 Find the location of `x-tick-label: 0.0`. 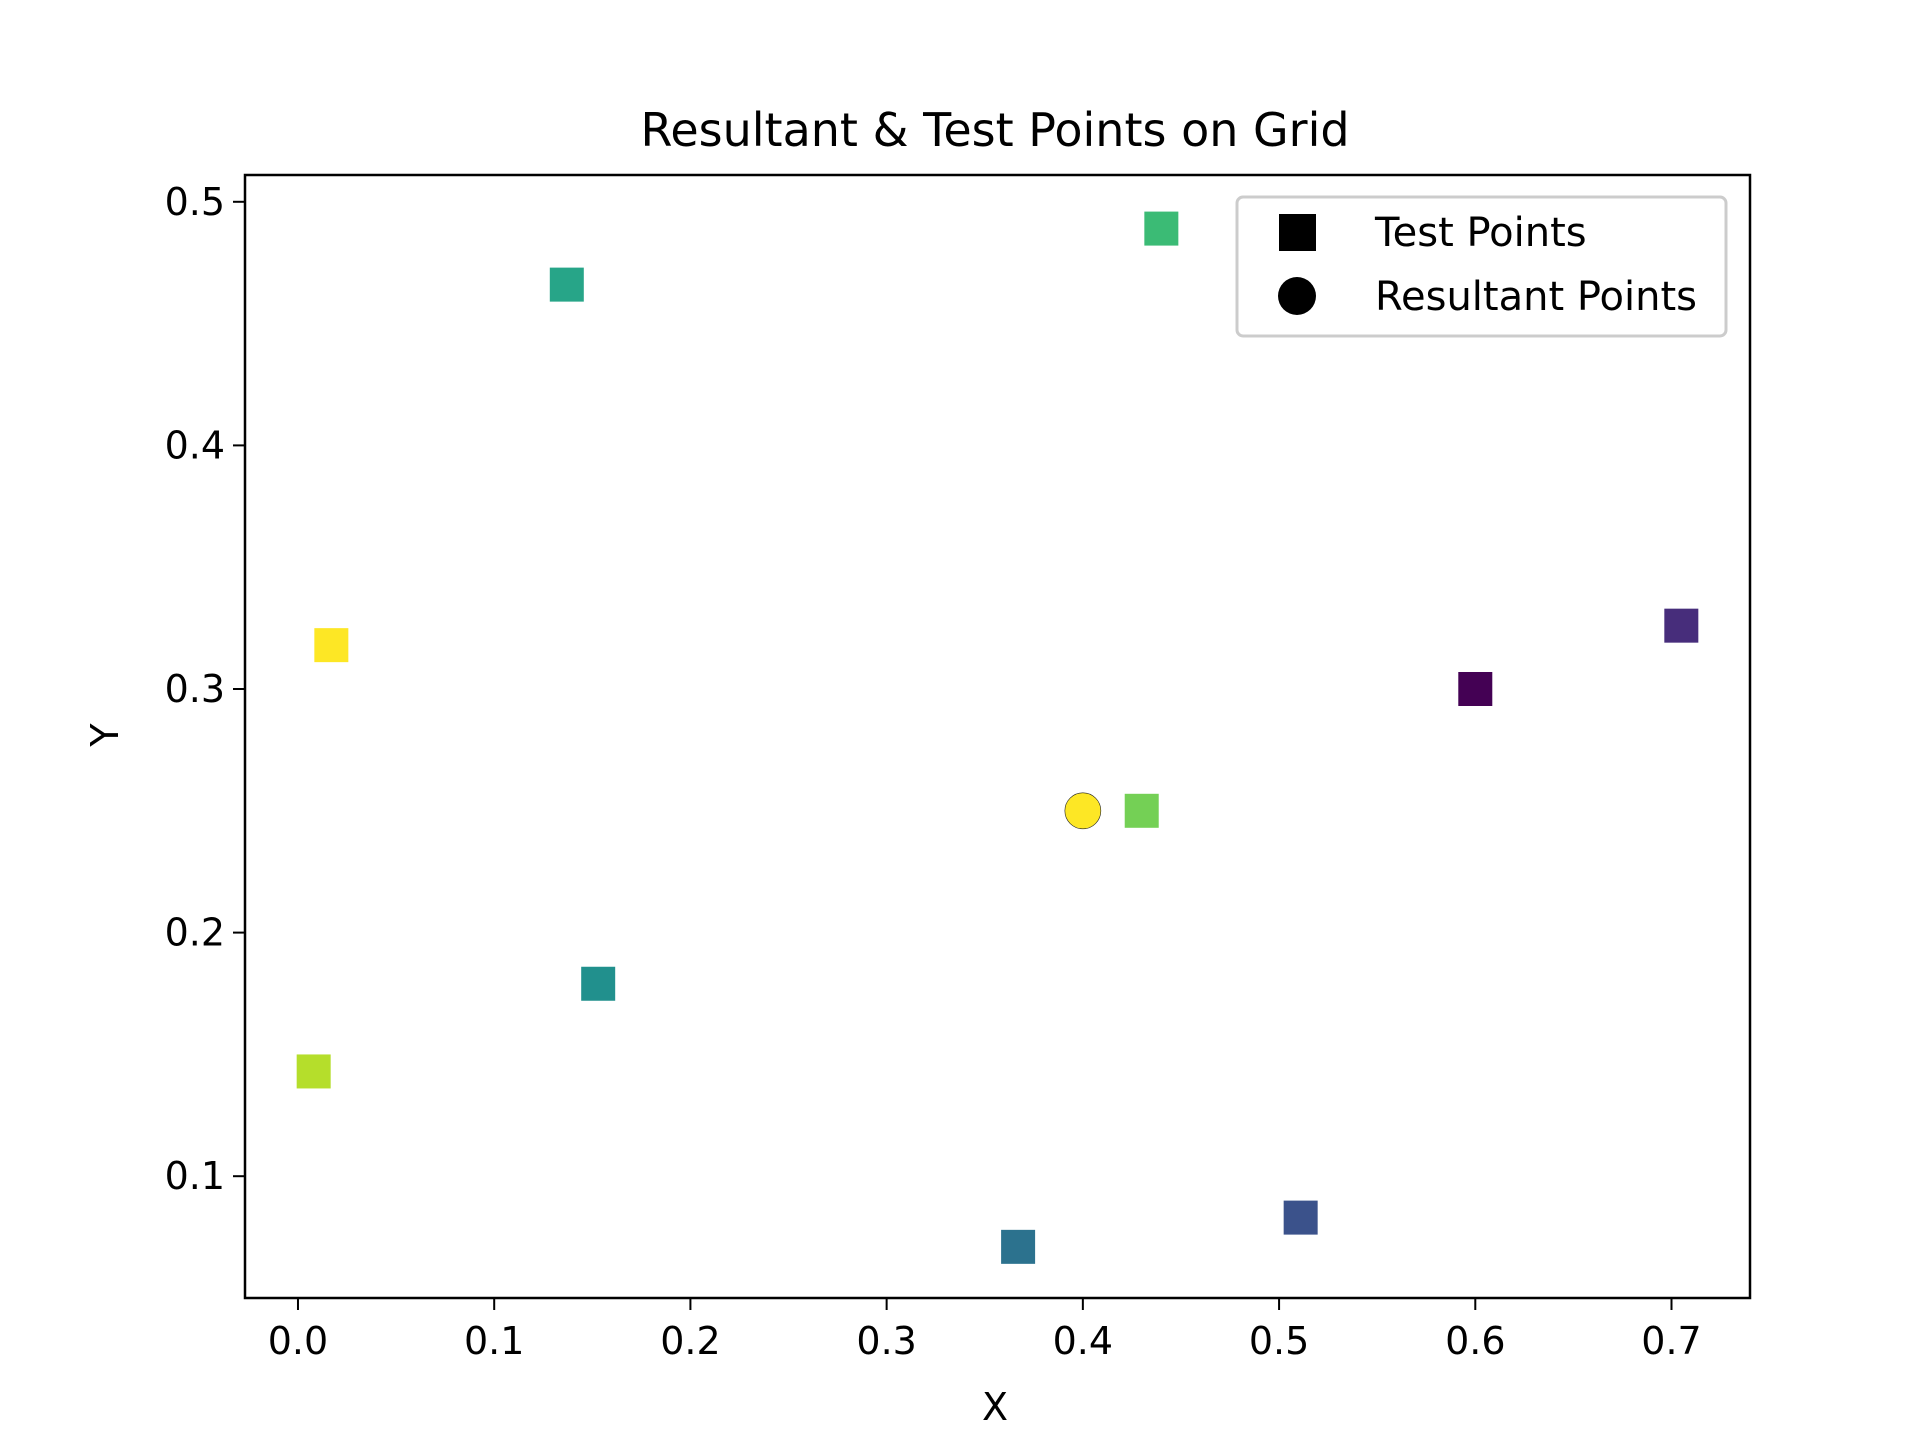

x-tick-label: 0.0 is located at coordinates (298, 1341).